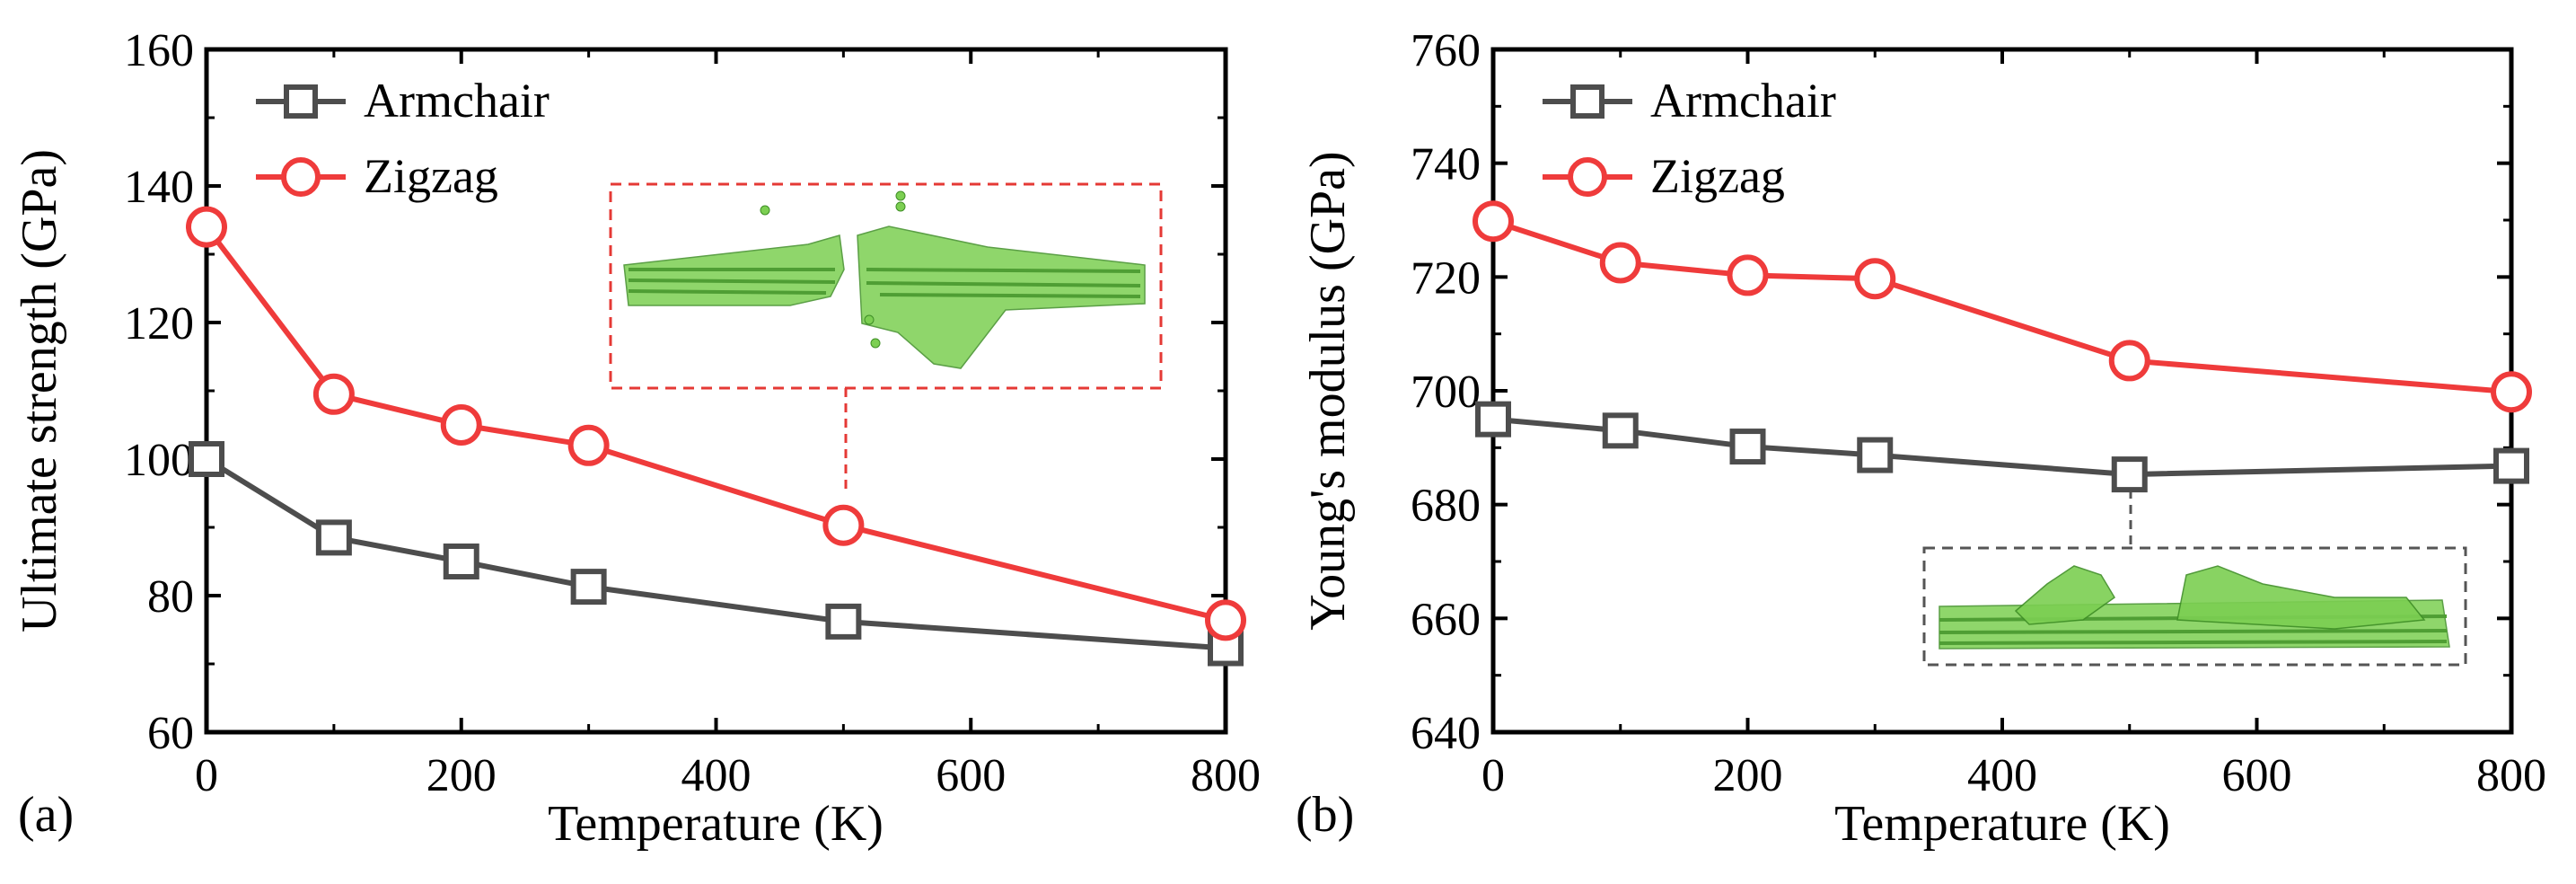  I want to click on y-tick-label: 740, so click(1446, 164).